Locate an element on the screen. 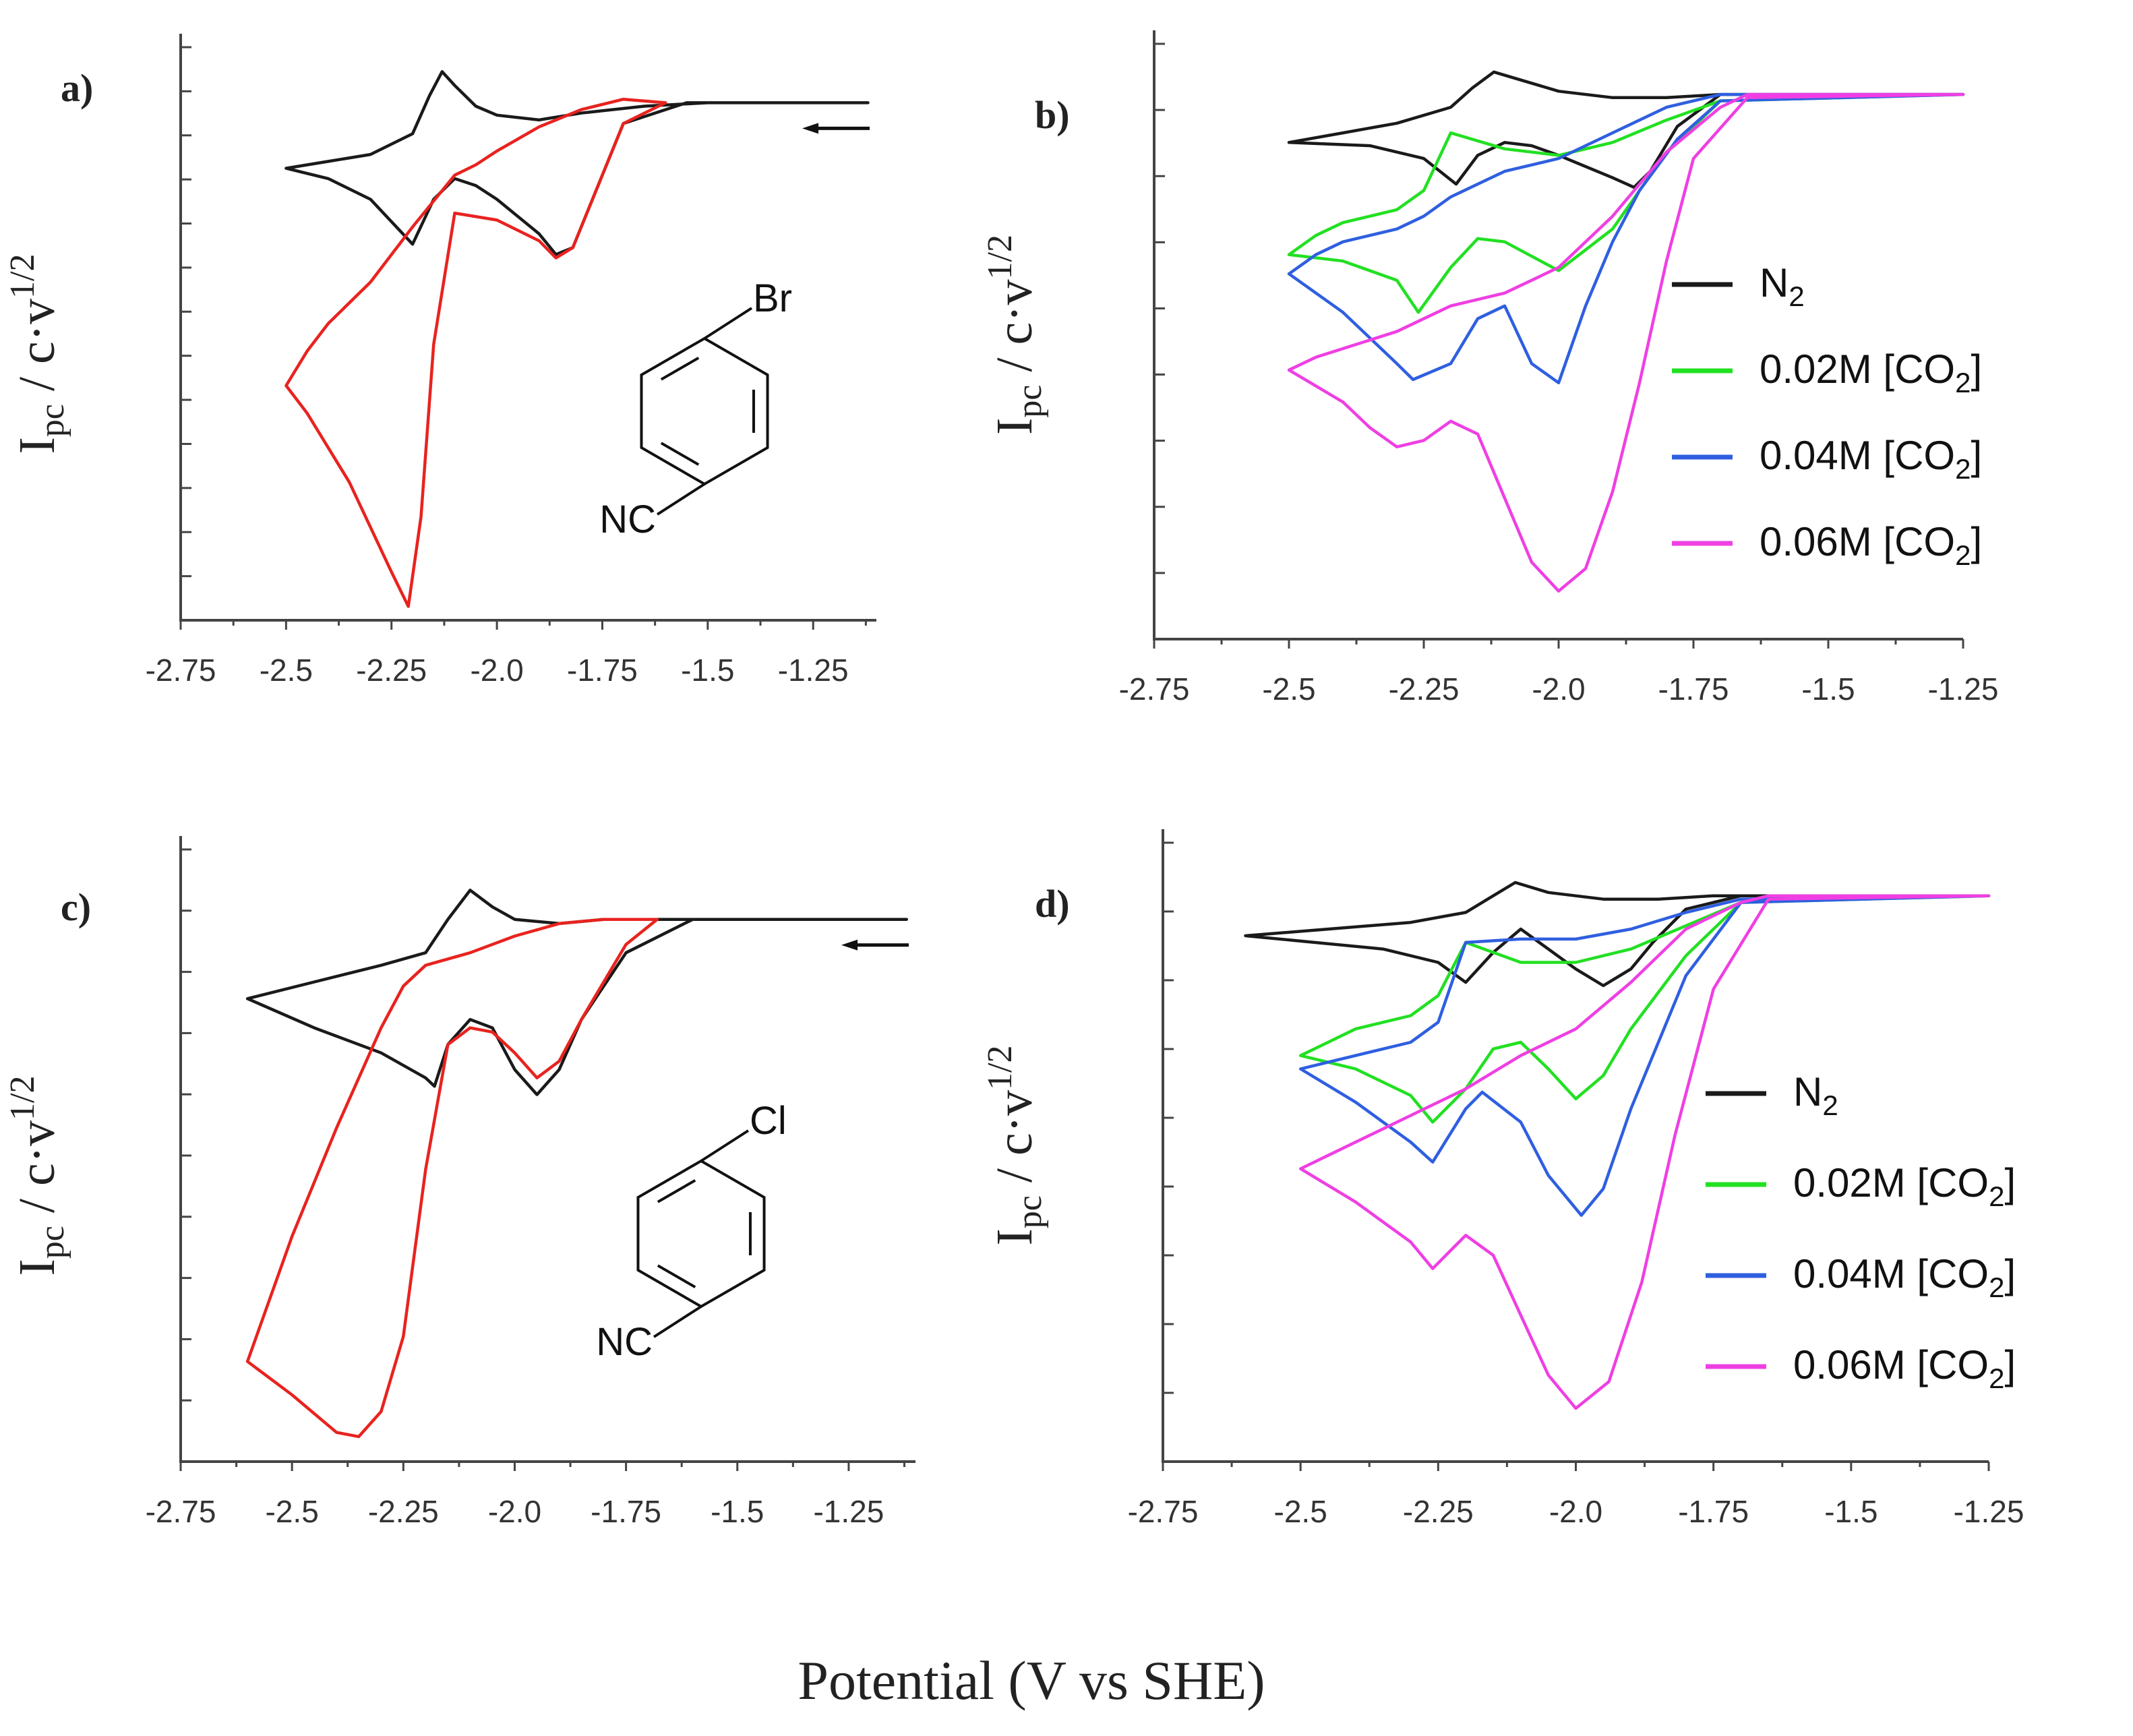 The width and height of the screenshot is (2133, 1736). panel-label: c) is located at coordinates (76, 907).